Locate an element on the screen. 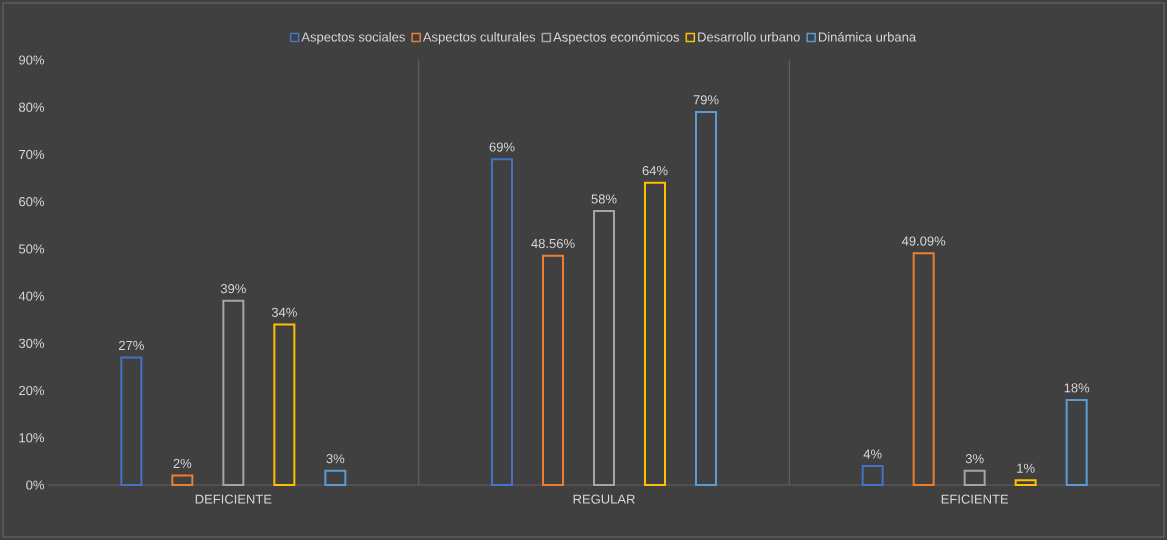  legend-label: Aspectos sociales is located at coordinates (353, 38).